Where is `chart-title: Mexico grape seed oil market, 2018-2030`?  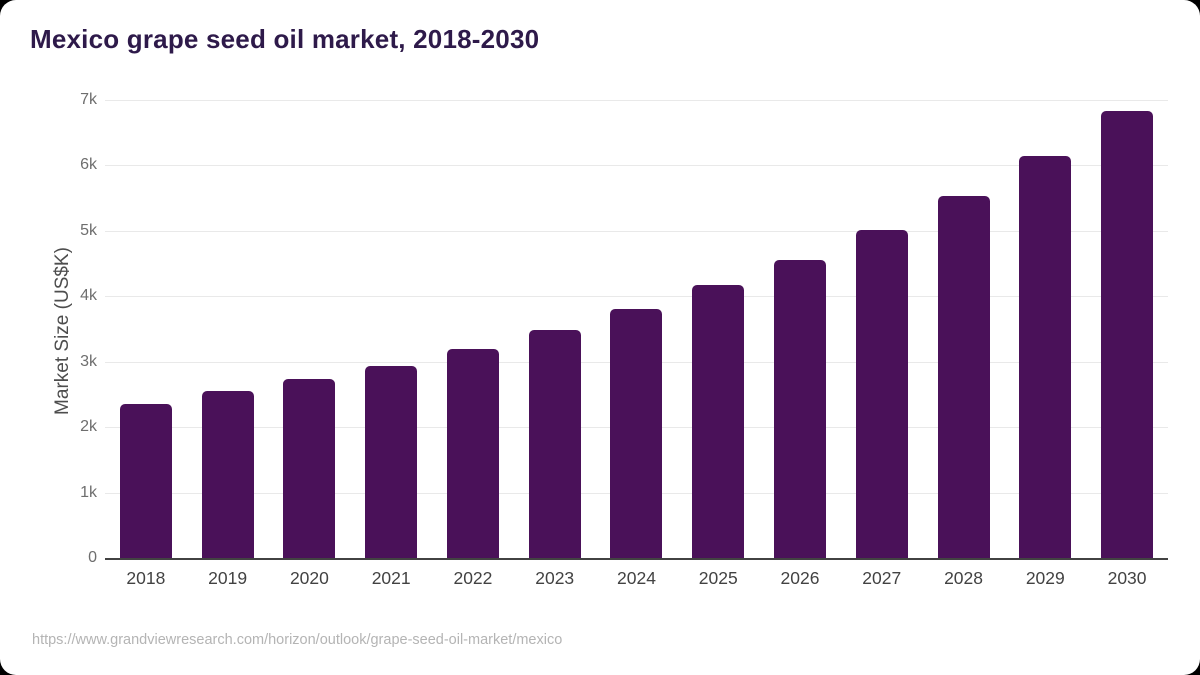
chart-title: Mexico grape seed oil market, 2018-2030 is located at coordinates (285, 39).